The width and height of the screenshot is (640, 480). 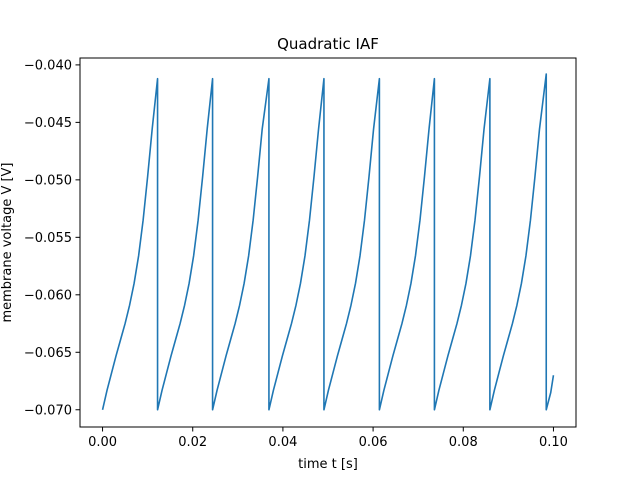 What do you see at coordinates (48, 180) in the screenshot?
I see `y-tick-label: −0.050` at bounding box center [48, 180].